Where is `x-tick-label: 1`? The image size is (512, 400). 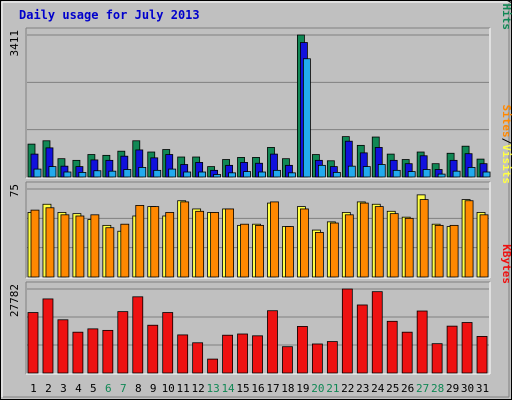
x-tick-label: 1 is located at coordinates (33, 388).